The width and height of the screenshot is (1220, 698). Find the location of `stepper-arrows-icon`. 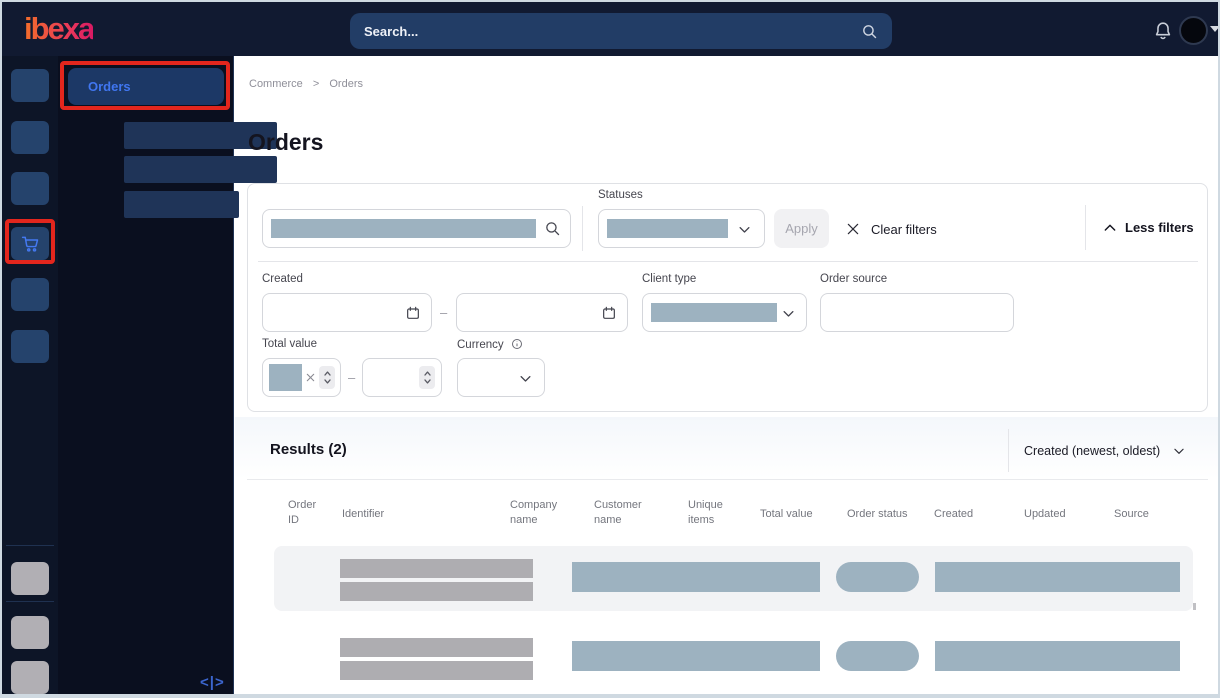

stepper-arrows-icon is located at coordinates (327, 377).